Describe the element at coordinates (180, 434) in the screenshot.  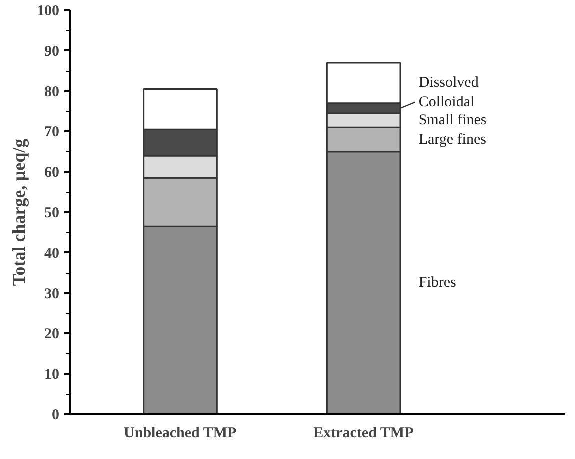
I see `x-tick-label: Unbleached TMP` at that location.